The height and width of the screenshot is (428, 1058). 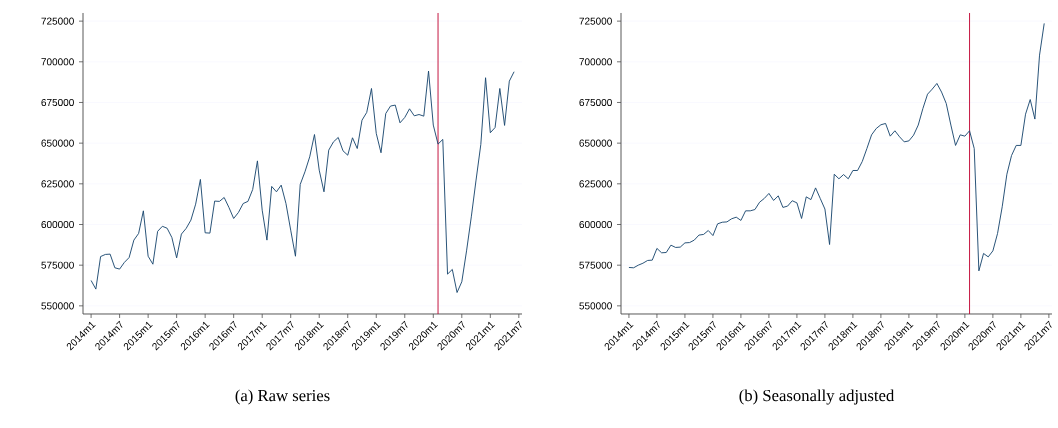 I want to click on text: (a) Raw series, so click(x=282, y=397).